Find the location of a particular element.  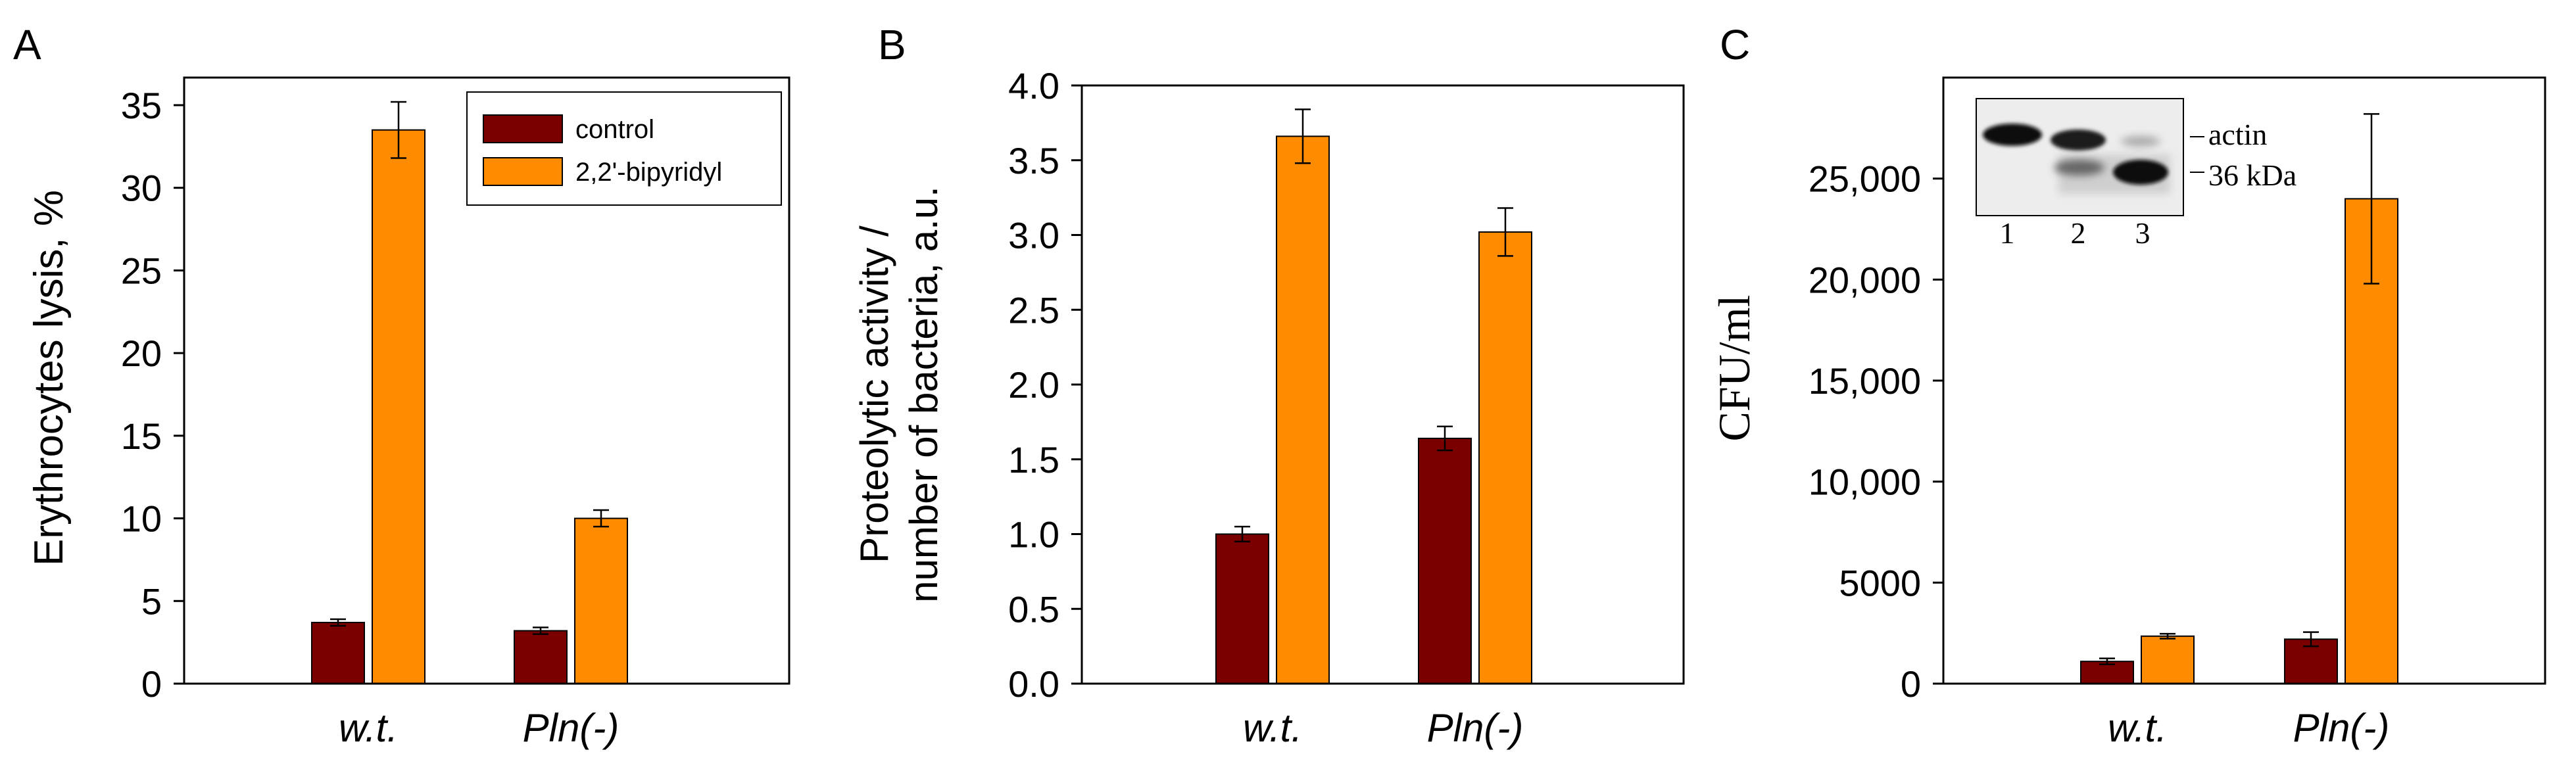

blot-label-actin: actin is located at coordinates (2237, 134).